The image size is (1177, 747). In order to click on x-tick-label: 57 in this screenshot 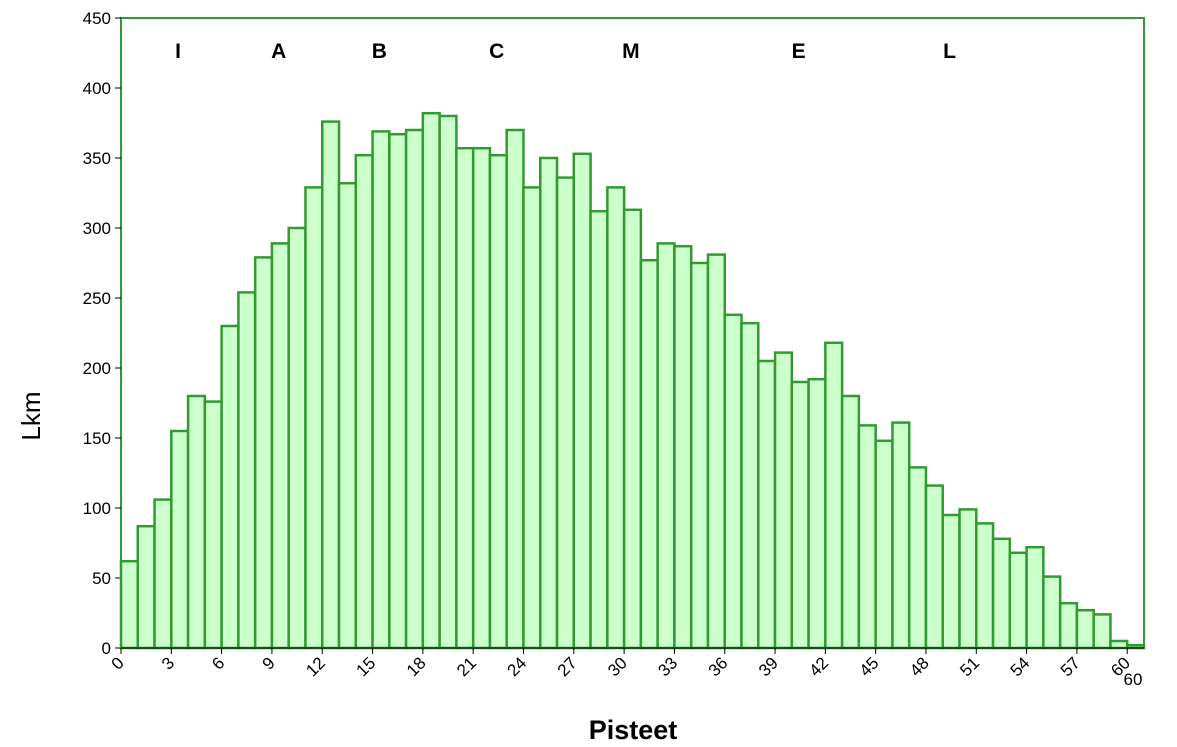, I will do `click(1070, 666)`.